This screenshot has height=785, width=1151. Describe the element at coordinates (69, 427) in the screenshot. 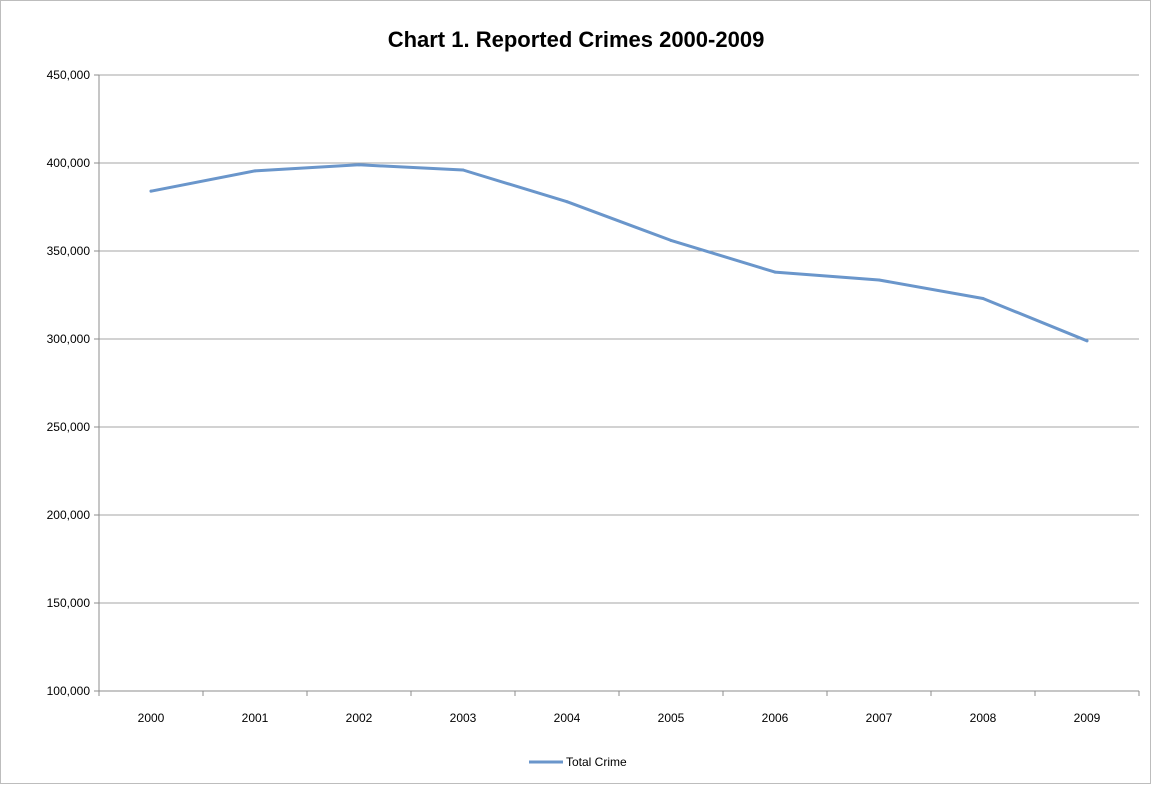

I see `y-tick-label: 250,000` at that location.